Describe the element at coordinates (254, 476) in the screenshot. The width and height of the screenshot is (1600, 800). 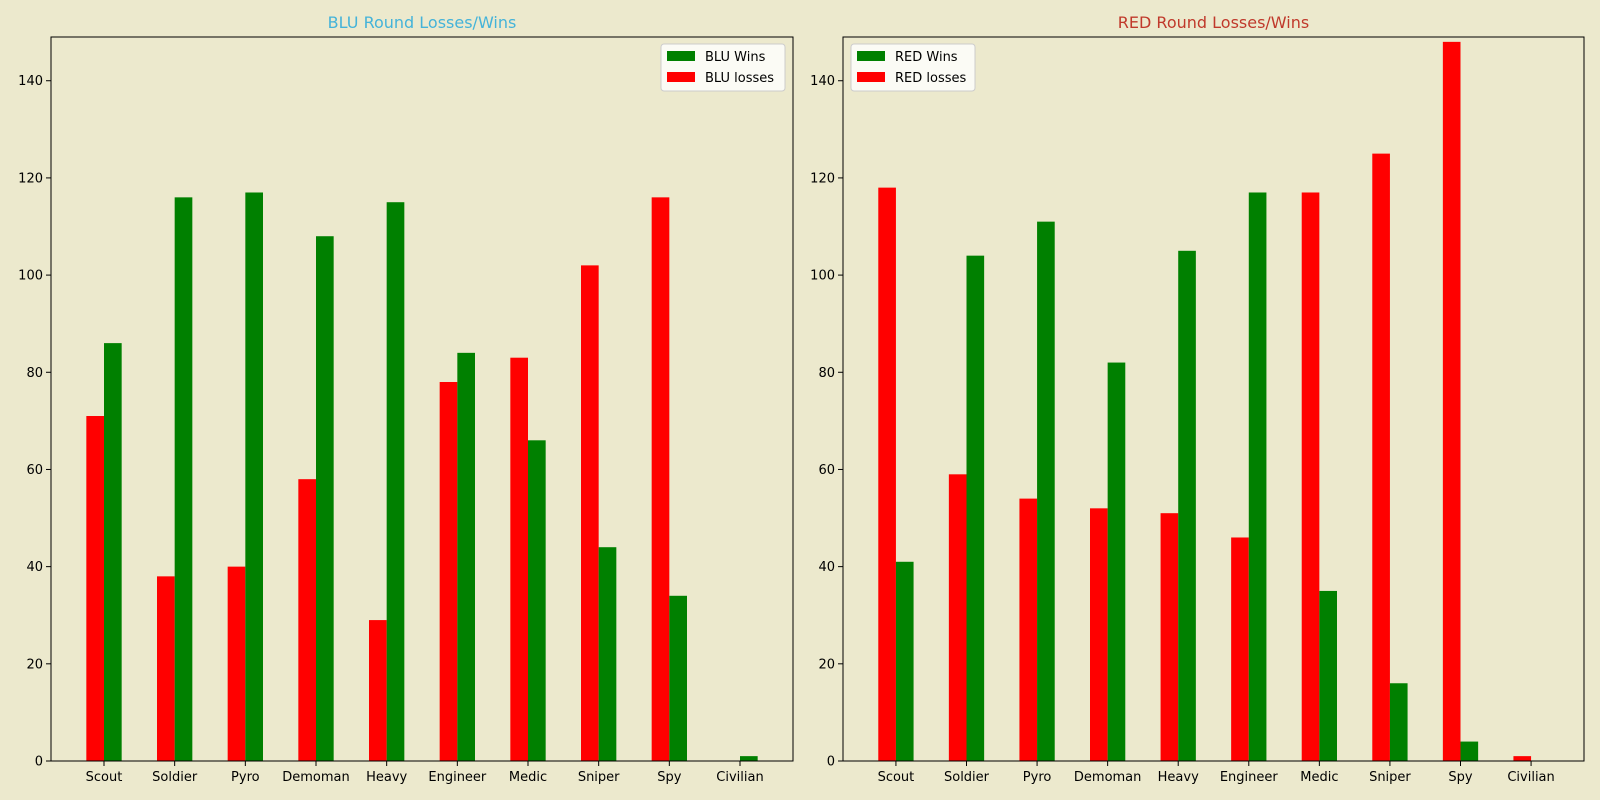
I see `blu-wins-bar-pyro` at that location.